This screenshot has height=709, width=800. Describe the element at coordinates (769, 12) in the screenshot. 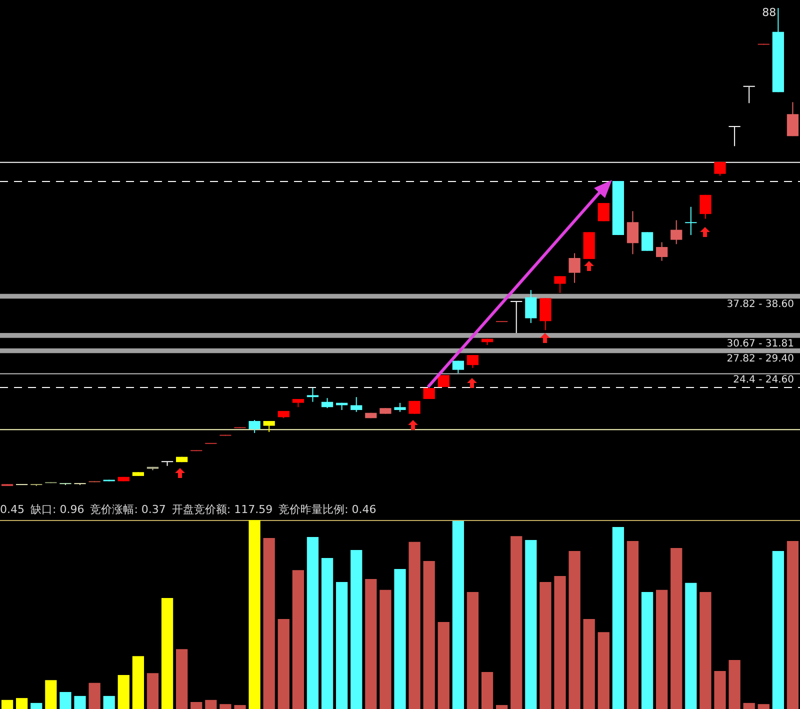

I see `annotation: 88` at that location.